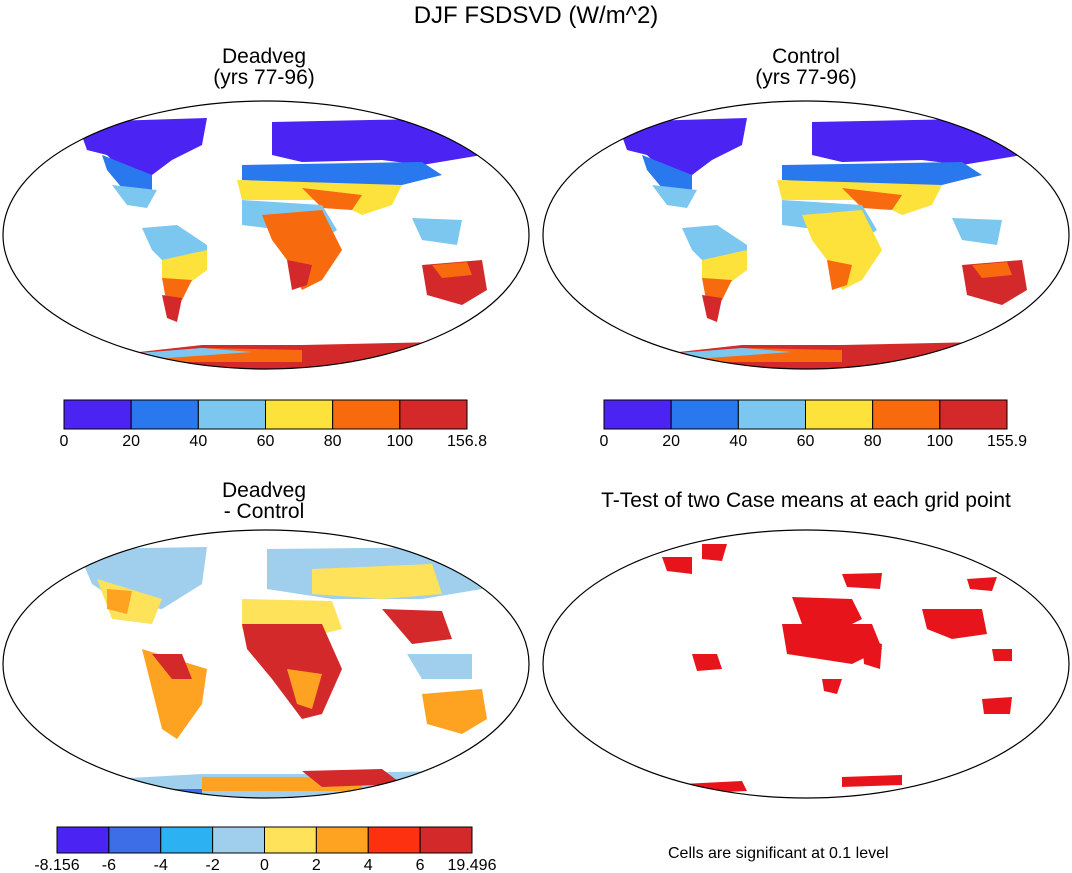 This screenshot has height=873, width=1072. I want to click on colorbar-label: 100, so click(399, 441).